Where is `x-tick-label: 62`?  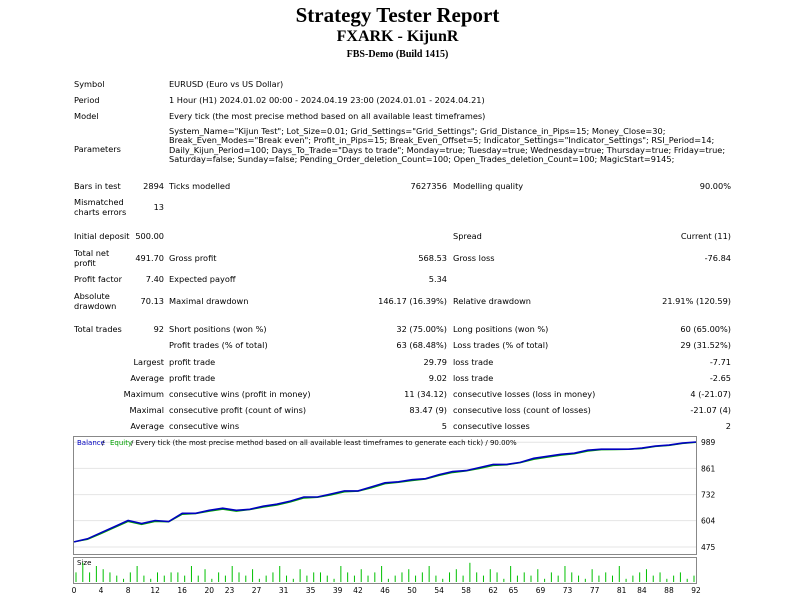
x-tick-label: 62 is located at coordinates (493, 590).